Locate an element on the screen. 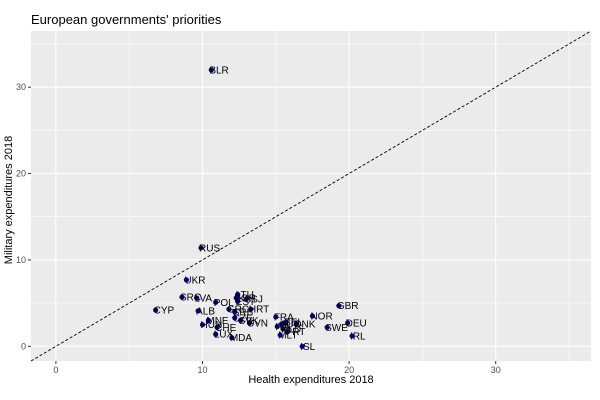 This screenshot has width=600, height=400. point-label-mda: MDA is located at coordinates (241, 338).